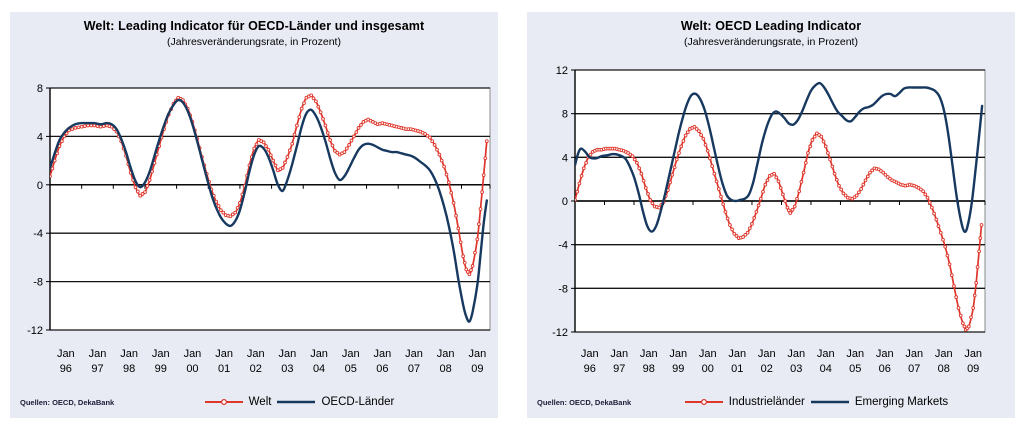 This screenshot has height=431, width=1025. What do you see at coordinates (562, 71) in the screenshot?
I see `y-tick-label: 12` at bounding box center [562, 71].